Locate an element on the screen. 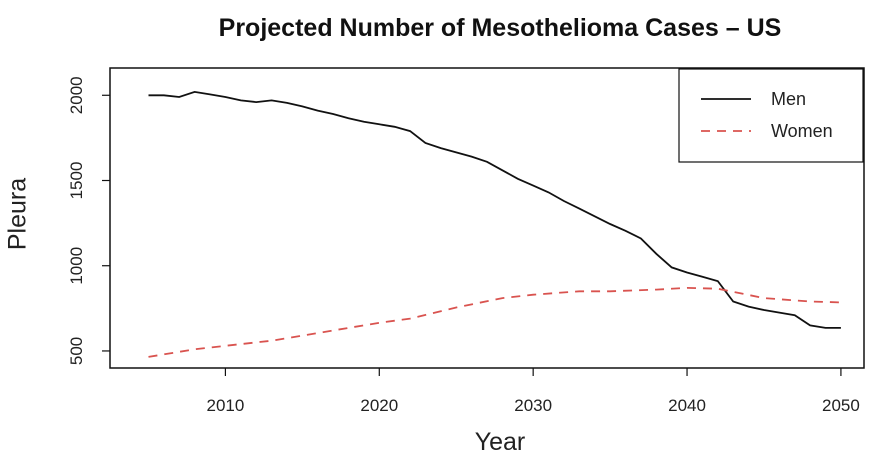 This screenshot has height=464, width=875. y-tick-label: 2000 is located at coordinates (76, 95).